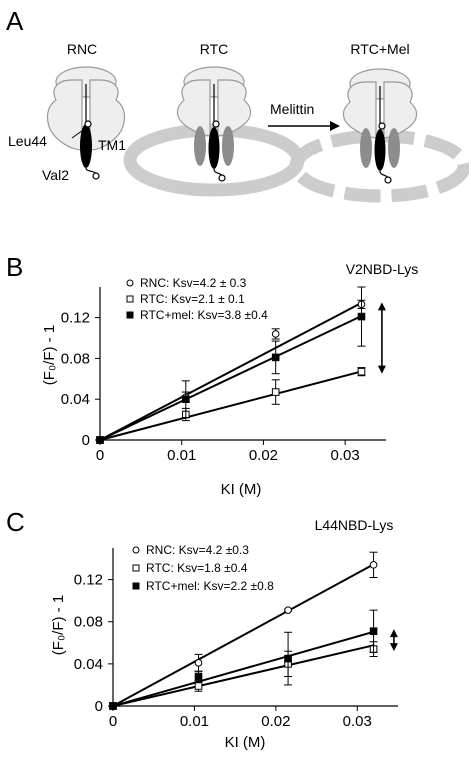 This screenshot has width=469, height=764. I want to click on label-leu44: Leu44, so click(27, 141).